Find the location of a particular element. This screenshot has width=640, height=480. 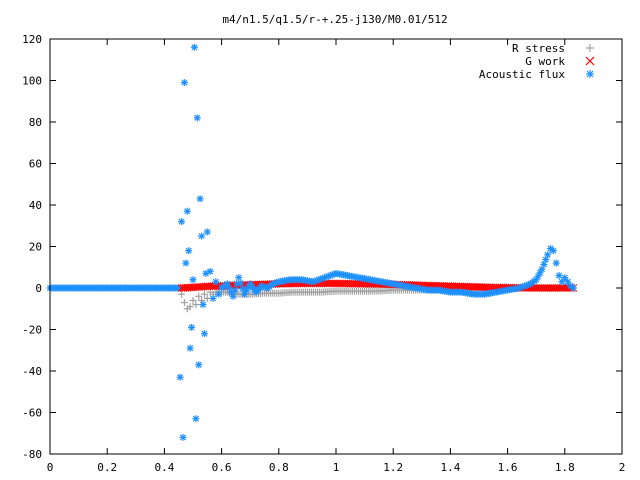

y-tick-label: -60 is located at coordinates (32, 413).